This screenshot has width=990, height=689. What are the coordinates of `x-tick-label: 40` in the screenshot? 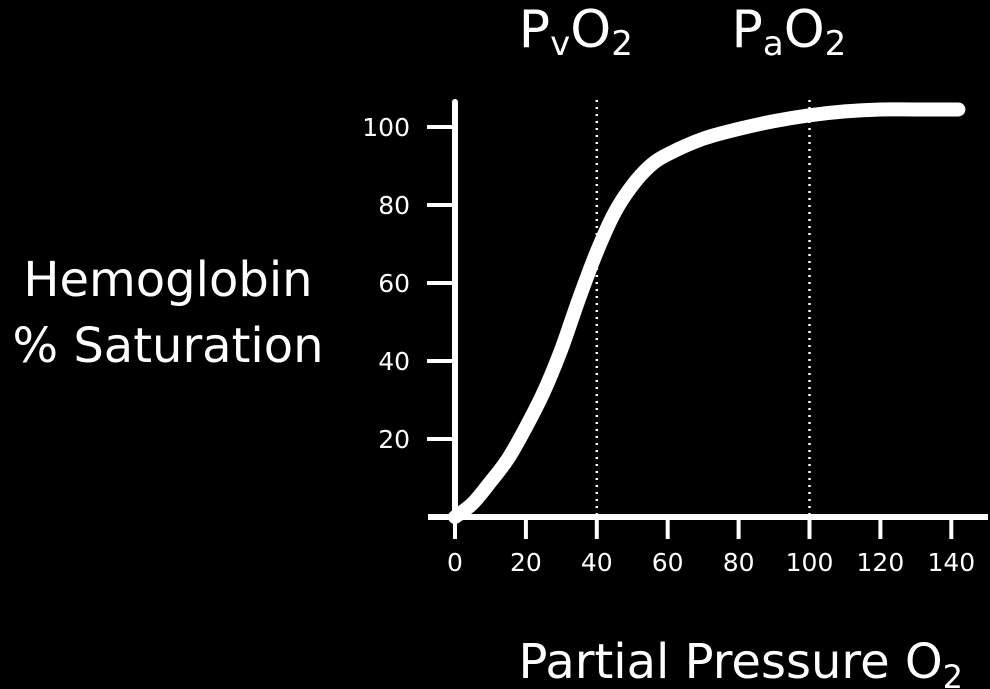 It's located at (597, 562).